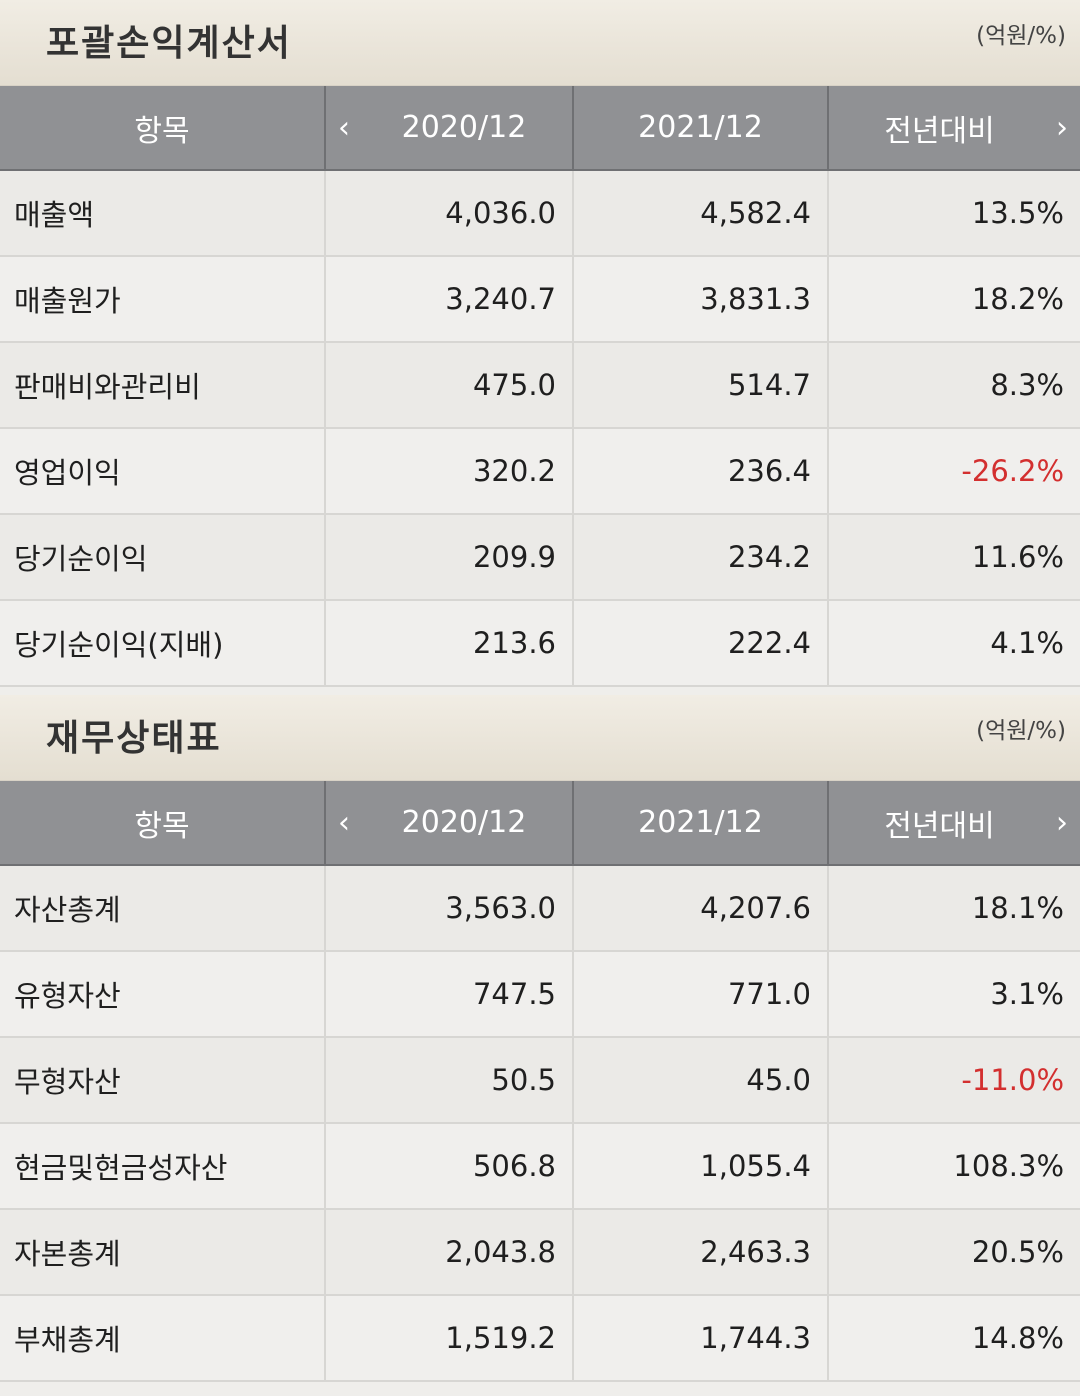 This screenshot has width=1080, height=1396. I want to click on row-item-label: 유형자산, so click(162, 994).